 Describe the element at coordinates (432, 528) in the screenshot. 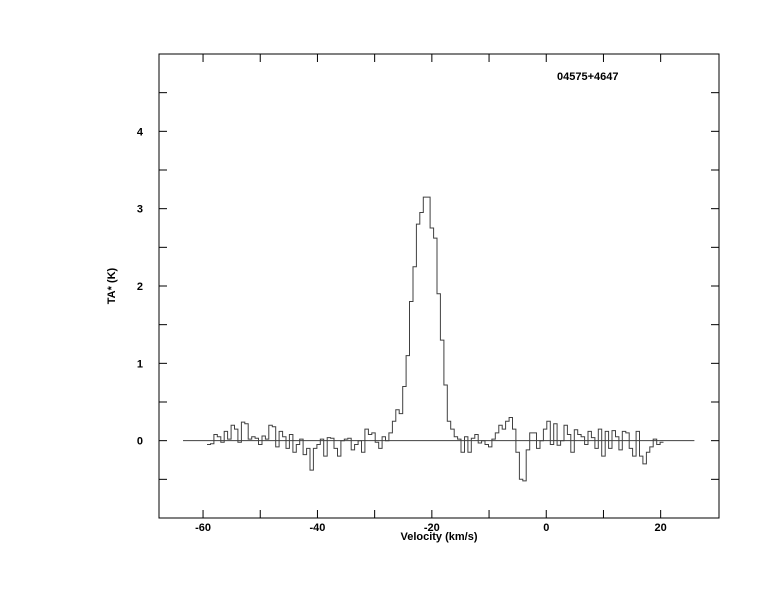

I see `x-tick-label: -20` at that location.